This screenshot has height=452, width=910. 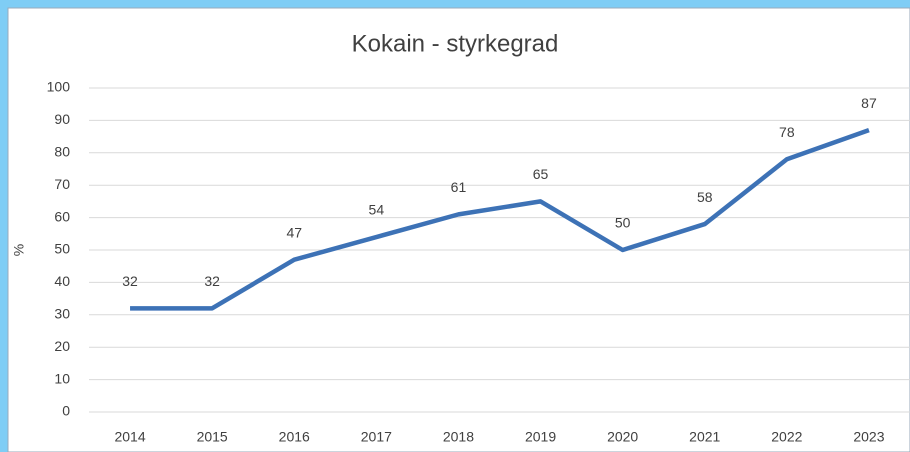 What do you see at coordinates (62, 281) in the screenshot?
I see `y-tick-label: 40` at bounding box center [62, 281].